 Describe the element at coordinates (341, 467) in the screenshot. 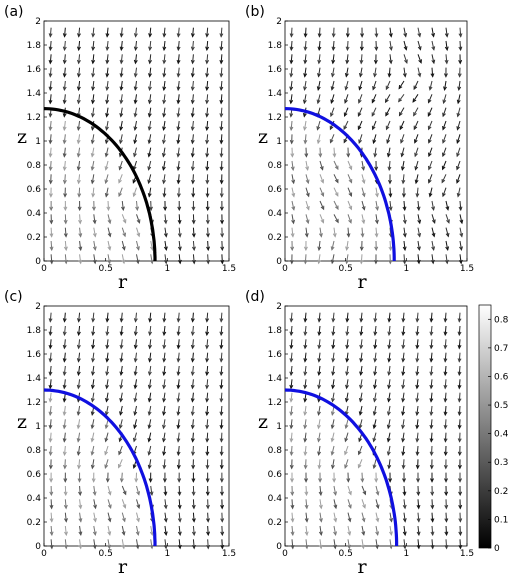

I see `interface-curve` at that location.